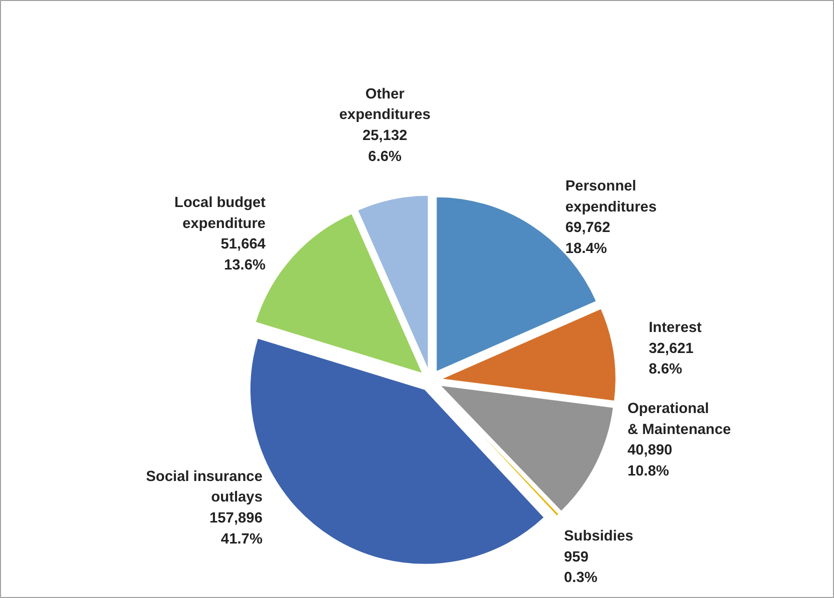 This screenshot has height=598, width=834. Describe the element at coordinates (581, 567) in the screenshot. I see `data-label: 959 0.3%` at that location.